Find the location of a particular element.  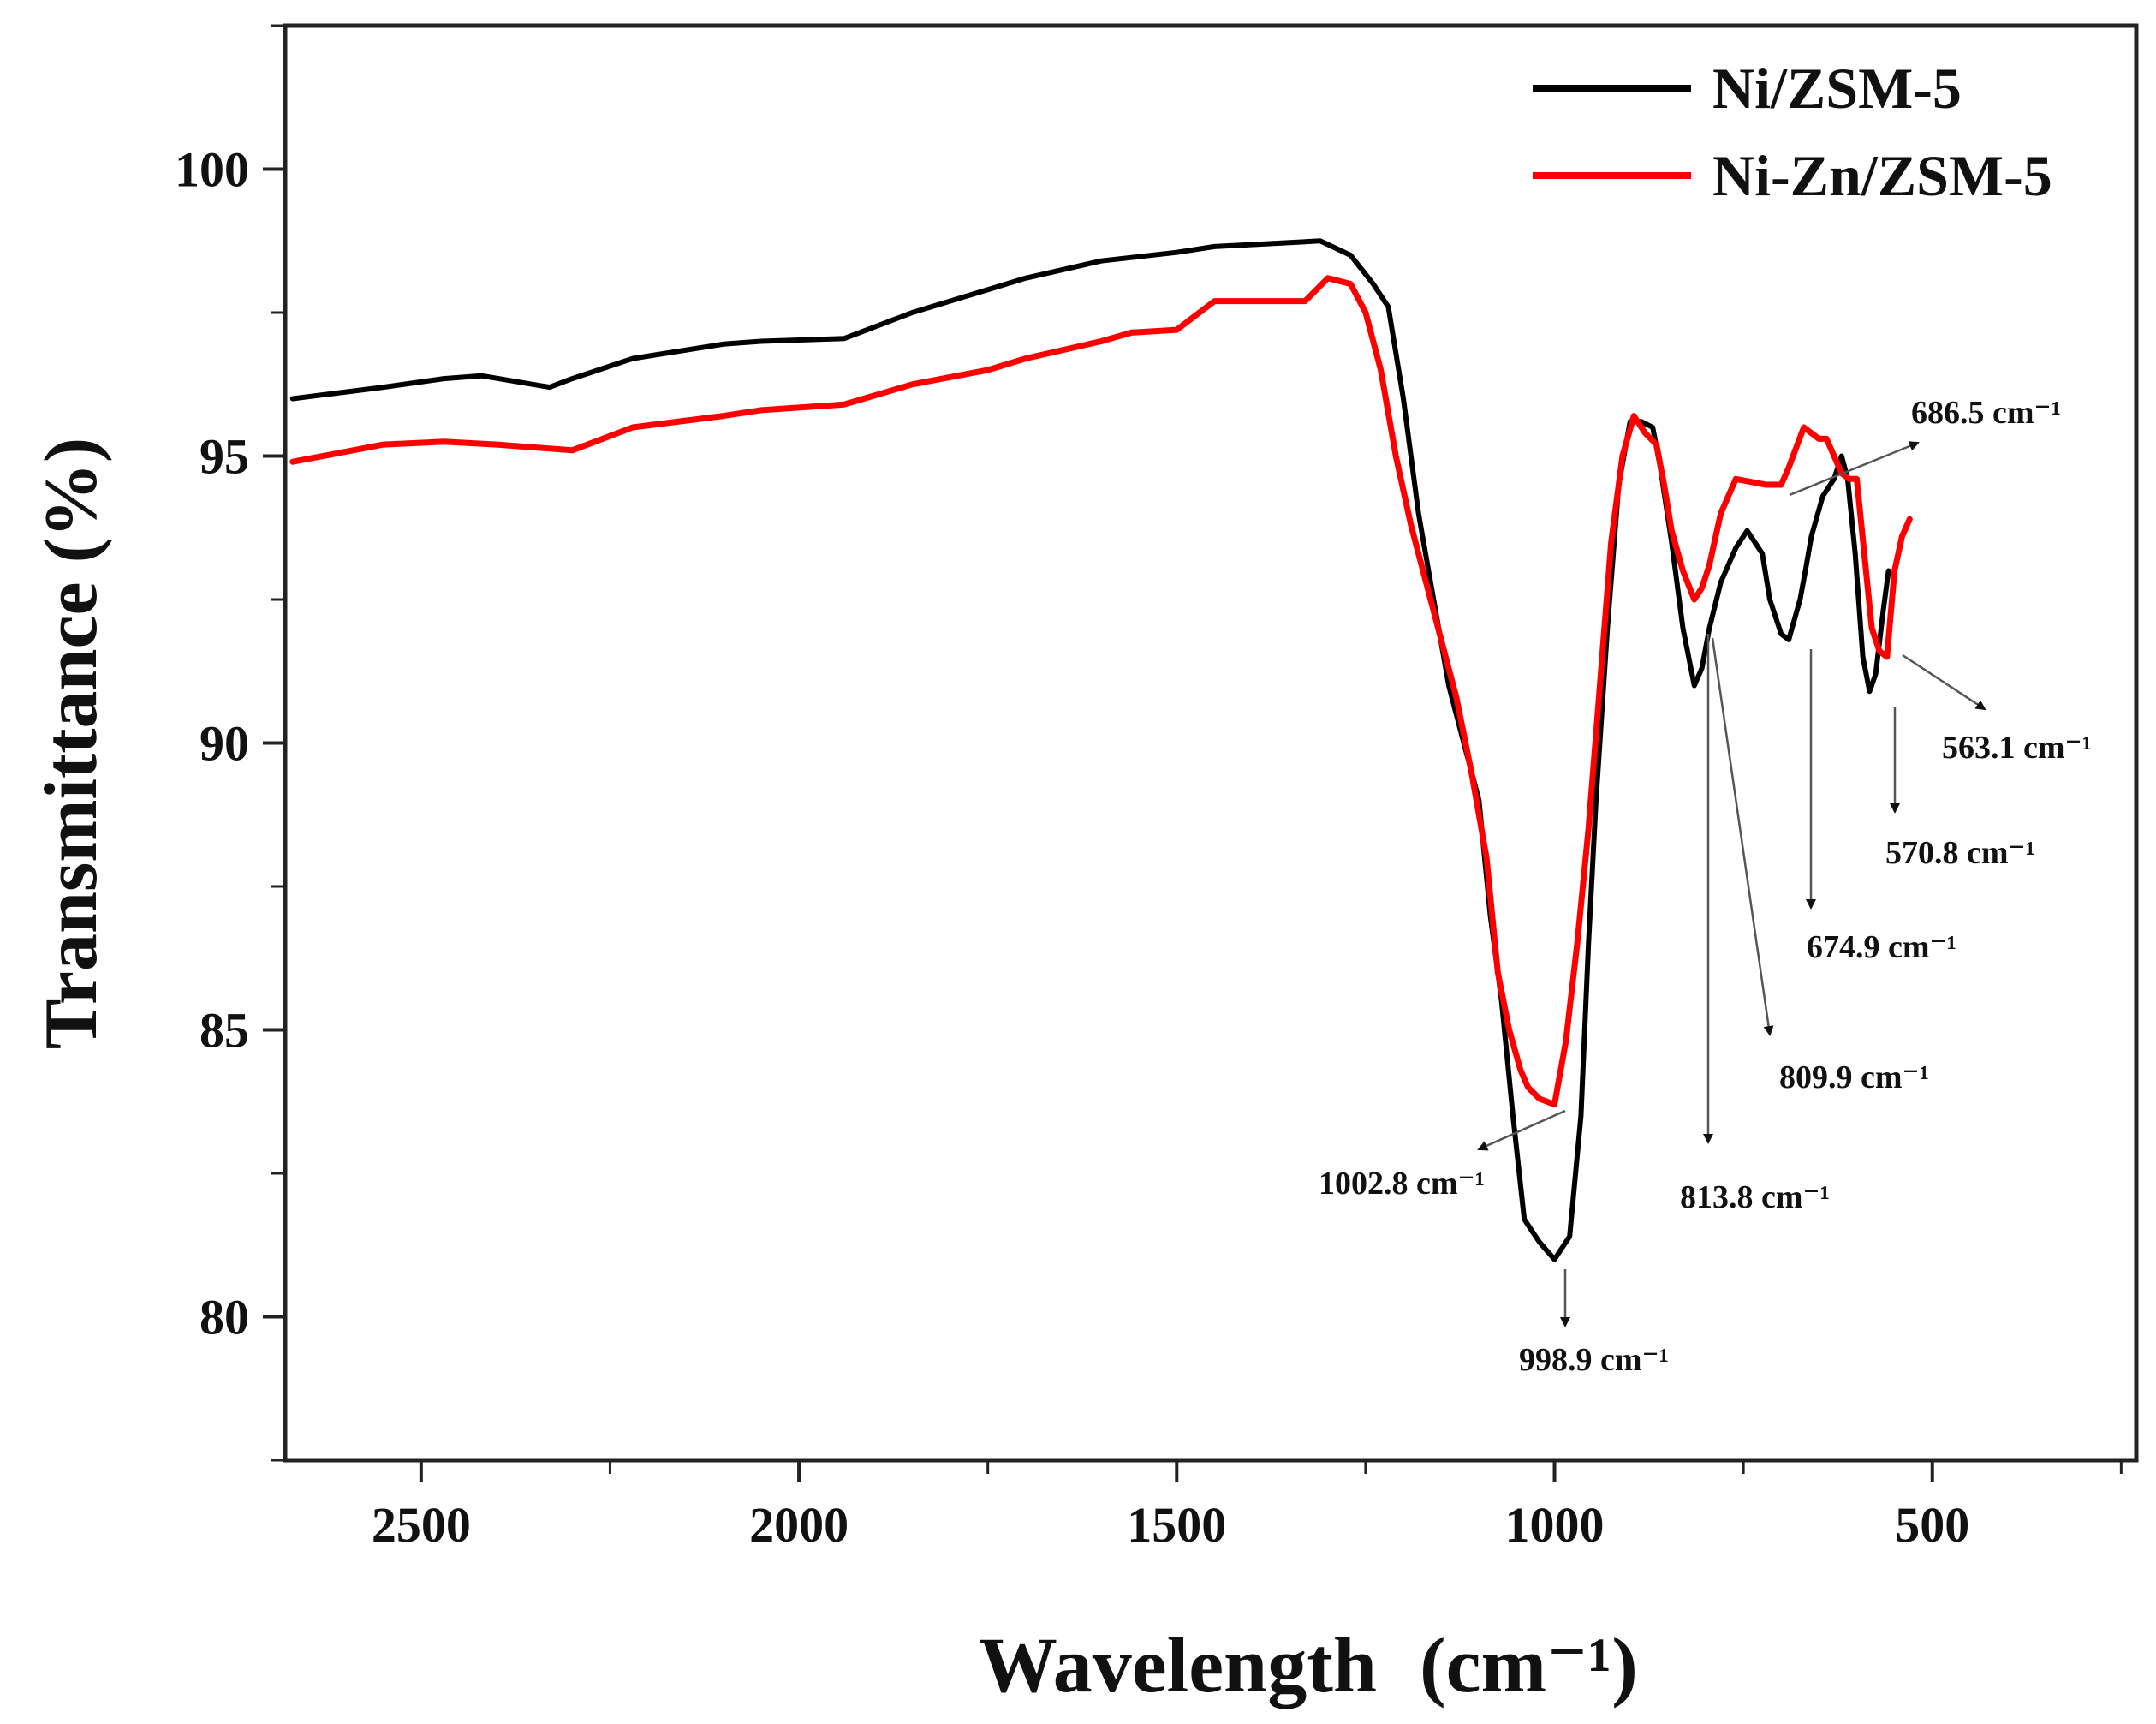

annotation-label: 813.8 cm⁻¹ is located at coordinates (1755, 1197).